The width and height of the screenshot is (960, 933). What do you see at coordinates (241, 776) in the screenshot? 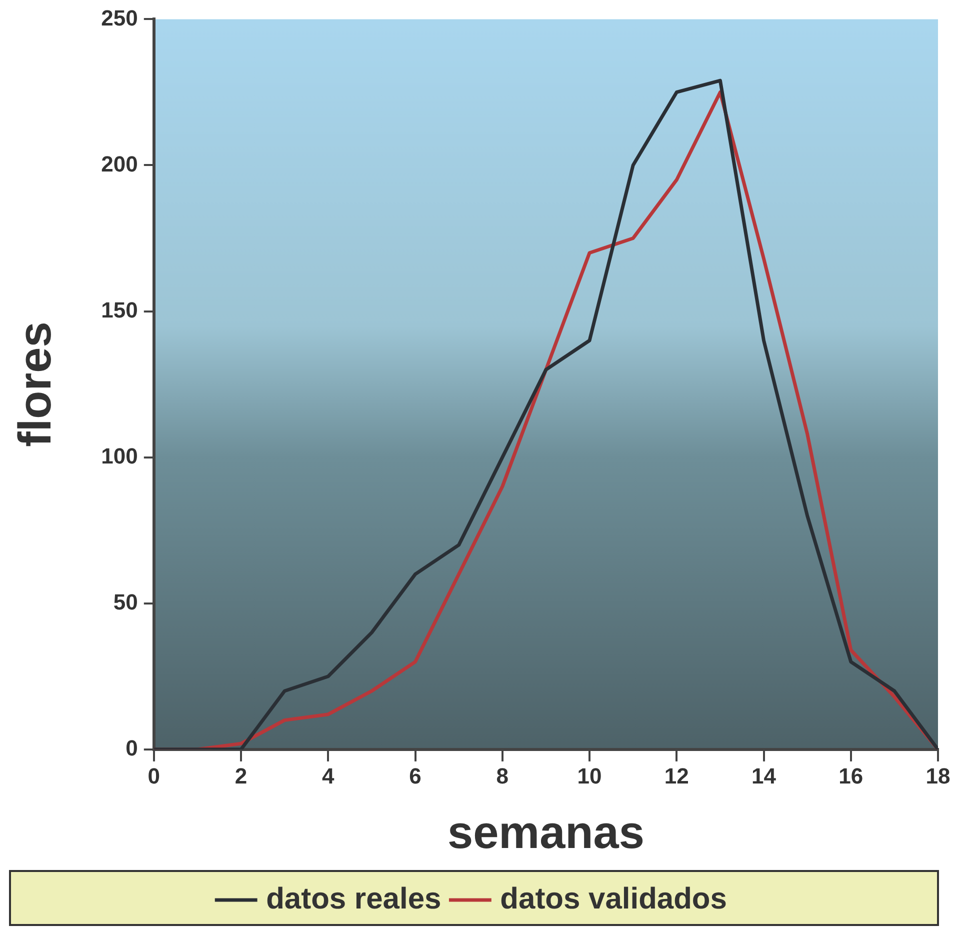
I see `x-tick-label: 2` at bounding box center [241, 776].